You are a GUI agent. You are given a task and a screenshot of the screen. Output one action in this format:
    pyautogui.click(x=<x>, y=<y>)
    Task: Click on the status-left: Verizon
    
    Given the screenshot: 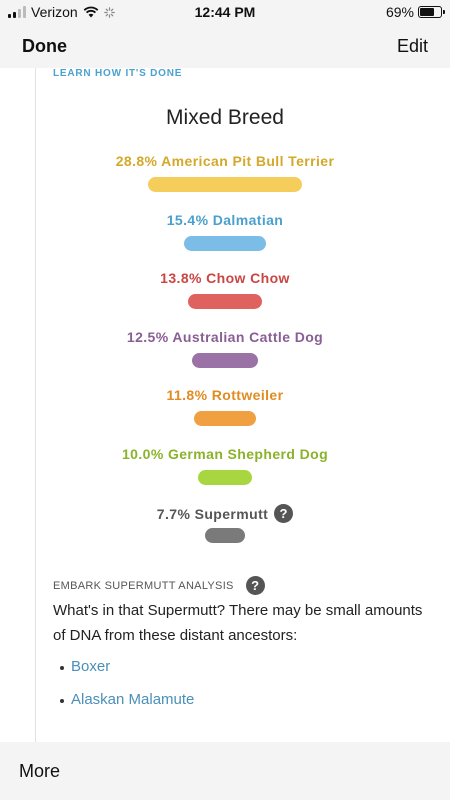 What is the action you would take?
    pyautogui.click(x=61, y=12)
    